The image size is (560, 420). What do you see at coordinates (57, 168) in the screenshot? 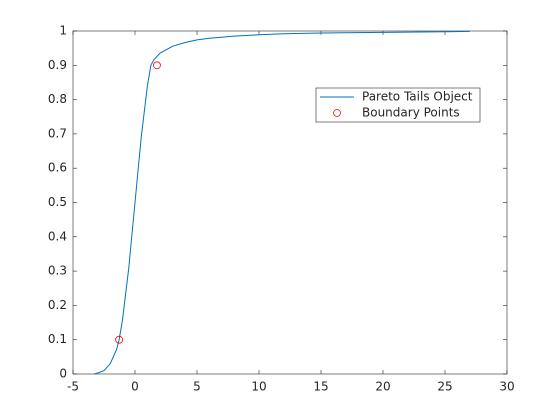
I see `y-tick-label: 0.6` at bounding box center [57, 168].